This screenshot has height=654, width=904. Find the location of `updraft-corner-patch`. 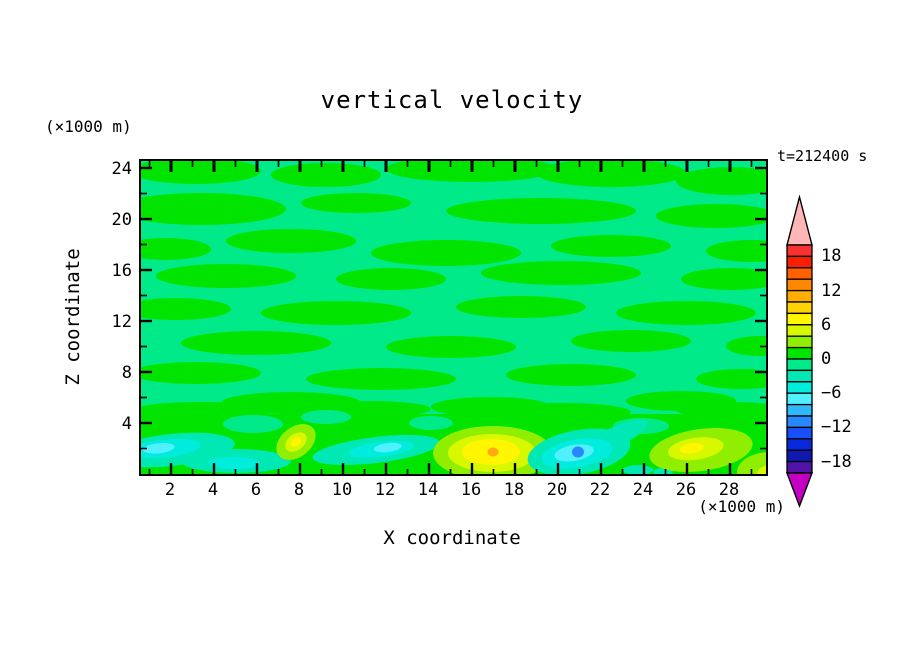

updraft-corner-patch is located at coordinates (751, 463).